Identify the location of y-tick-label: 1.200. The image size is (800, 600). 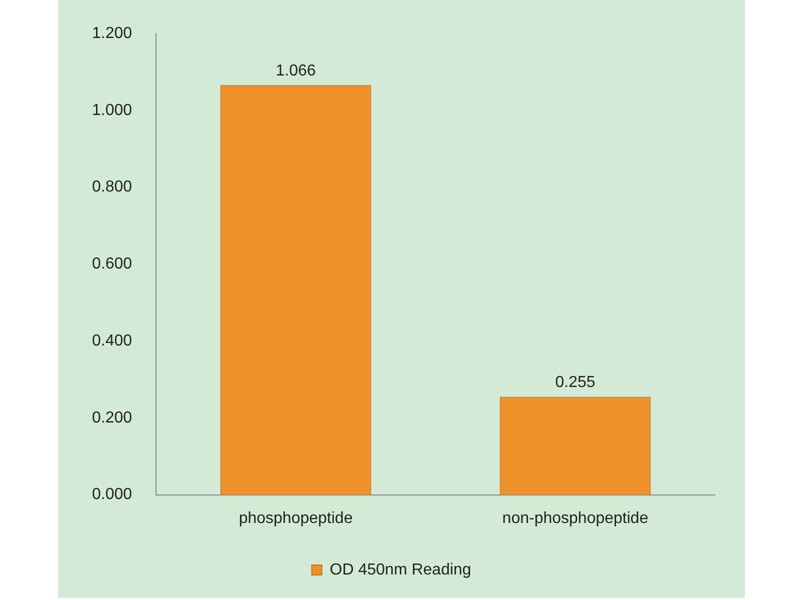
(112, 33).